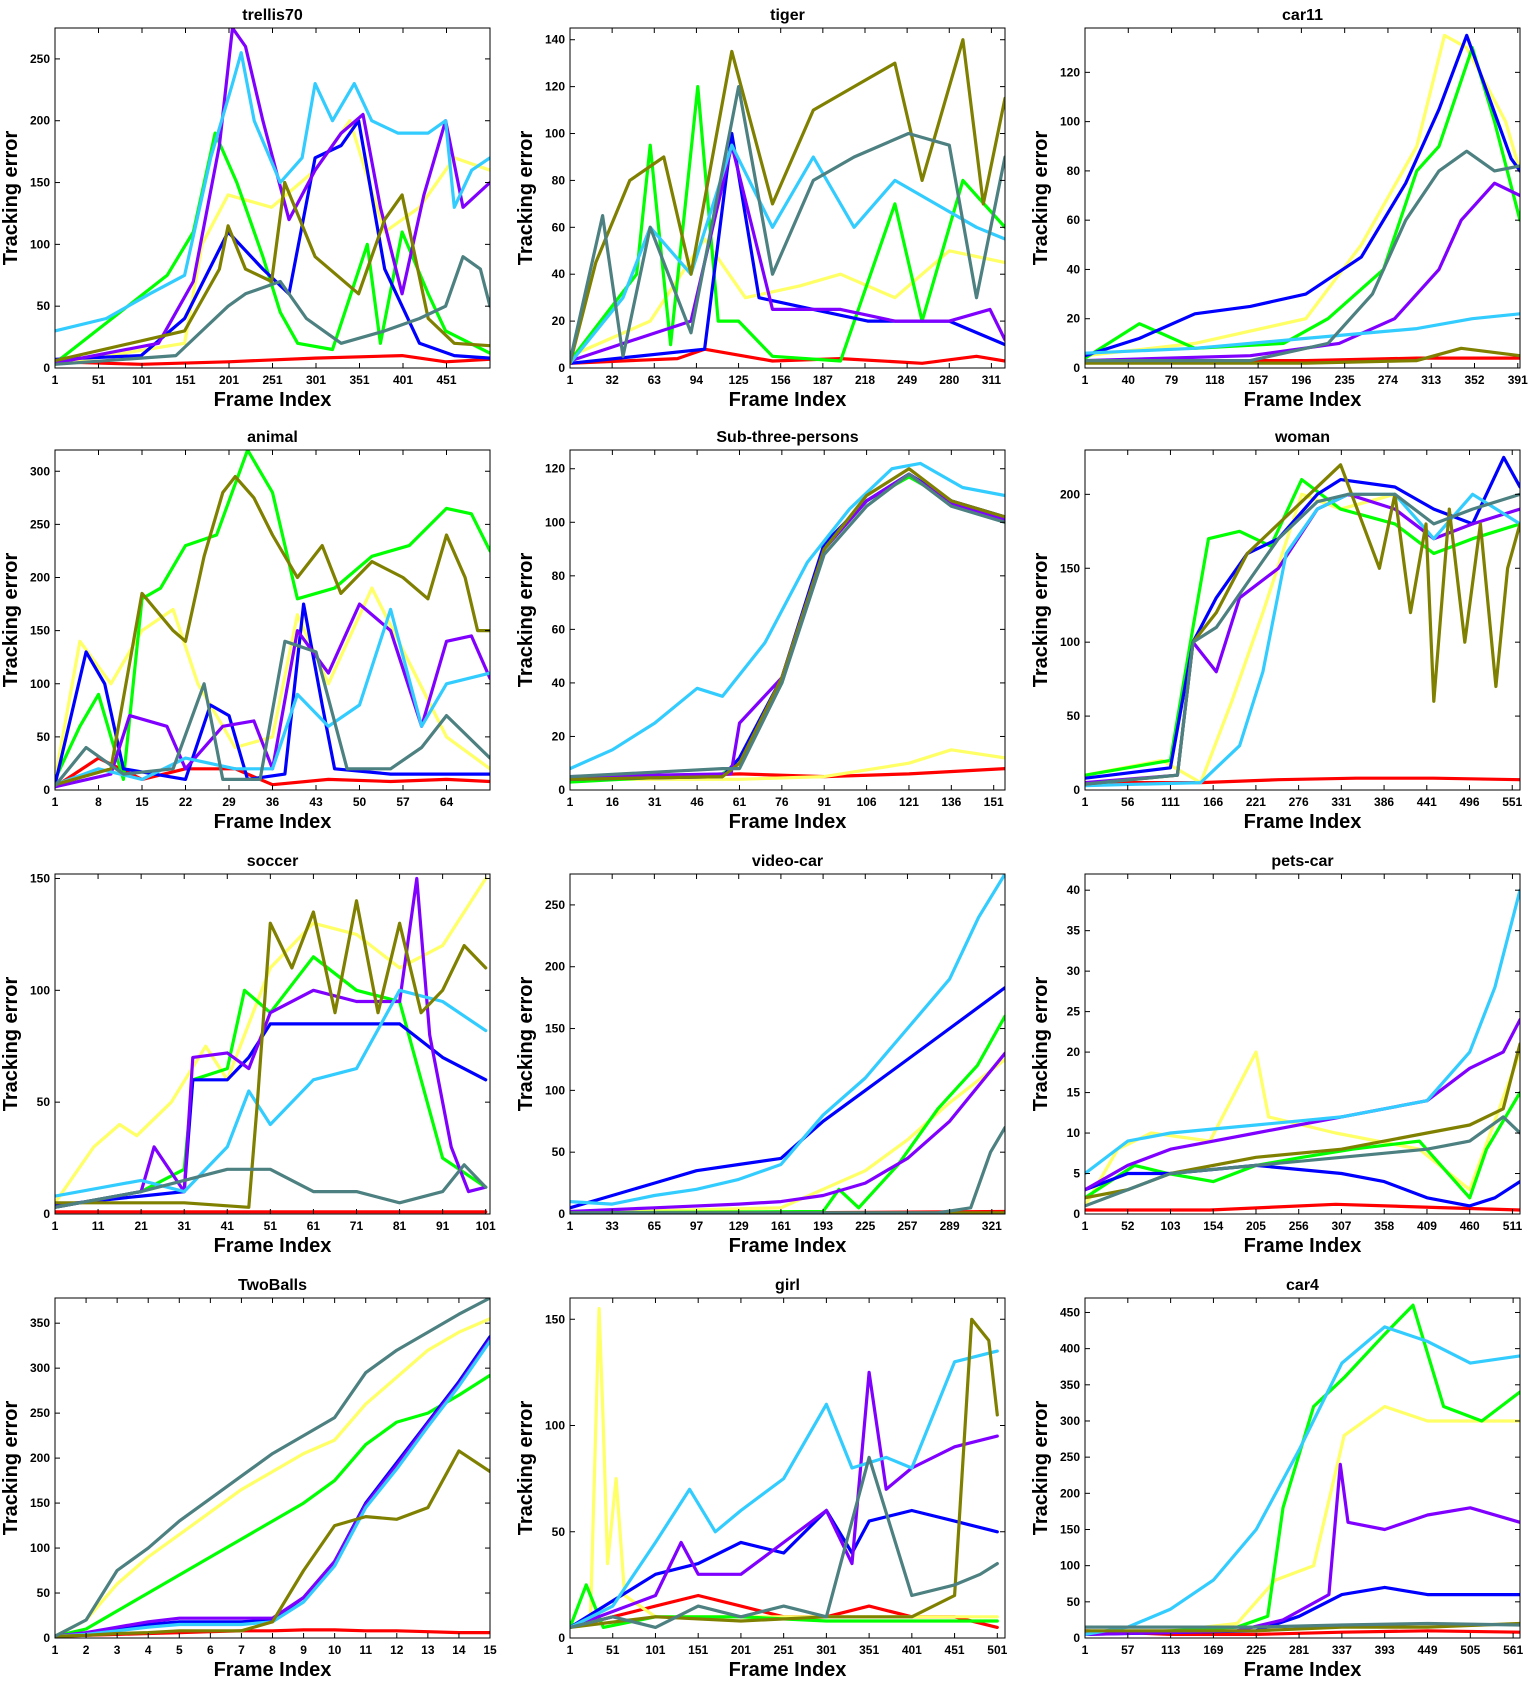 The height and width of the screenshot is (1682, 1529). I want to click on series-line-red, so click(272, 360).